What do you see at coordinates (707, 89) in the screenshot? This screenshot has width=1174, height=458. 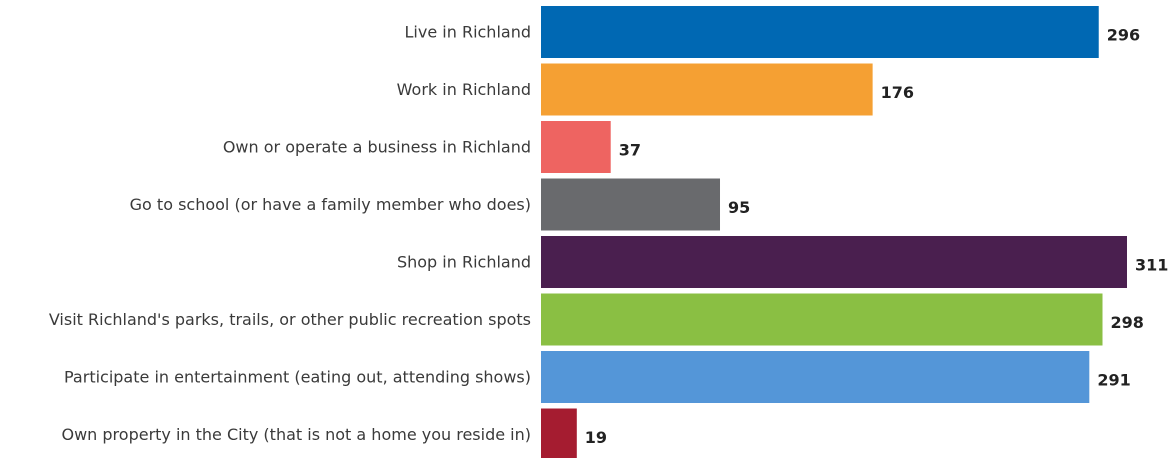 I see `bar-work-in-richland` at bounding box center [707, 89].